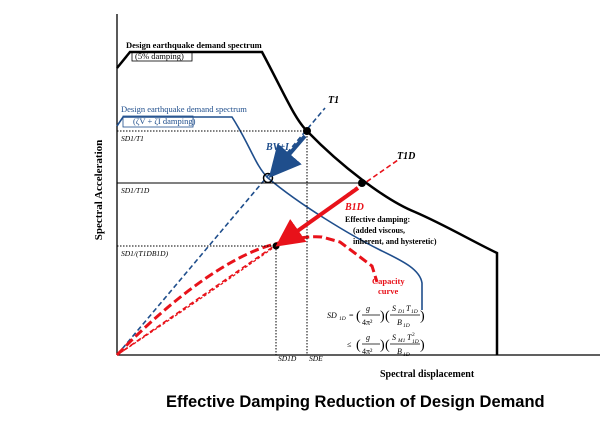 The width and height of the screenshot is (615, 422). What do you see at coordinates (135, 190) in the screenshot?
I see `sd1-t1d-label: SD1/T1D` at bounding box center [135, 190].